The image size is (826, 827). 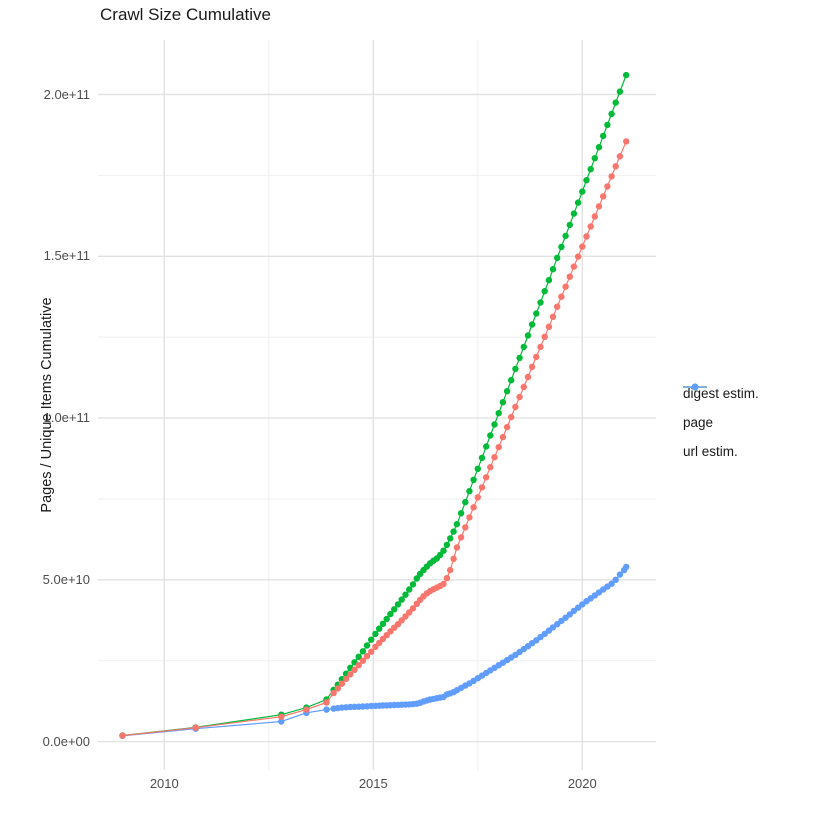 What do you see at coordinates (66, 94) in the screenshot?
I see `y-tick-label-4: 2.0e+11` at bounding box center [66, 94].